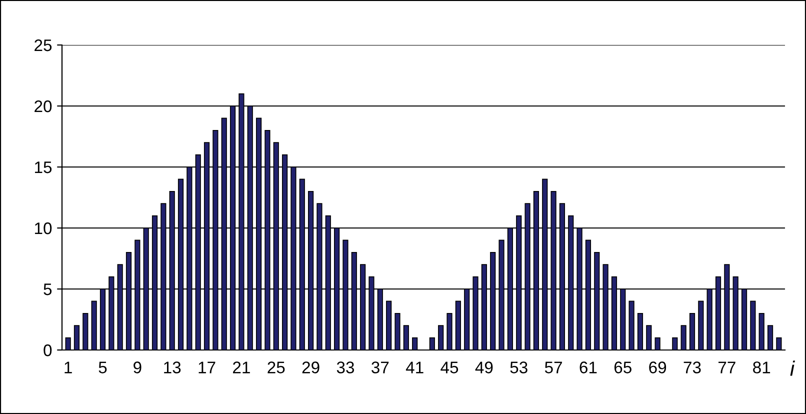 Image resolution: width=806 pixels, height=414 pixels. I want to click on x-tick-label: 73, so click(692, 368).